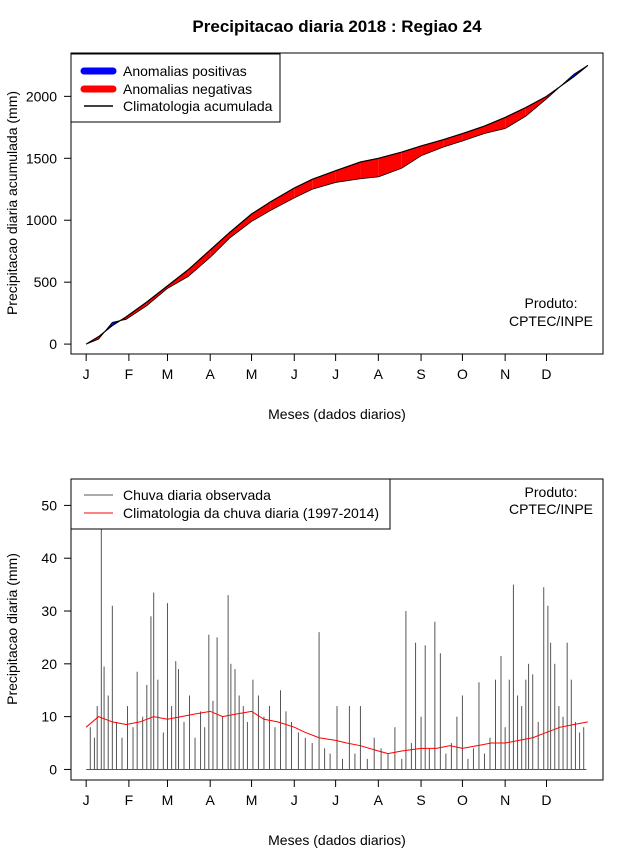 The image size is (640, 850). Describe the element at coordinates (551, 321) in the screenshot. I see `annotation-line-2: CPTEC/INPE` at that location.